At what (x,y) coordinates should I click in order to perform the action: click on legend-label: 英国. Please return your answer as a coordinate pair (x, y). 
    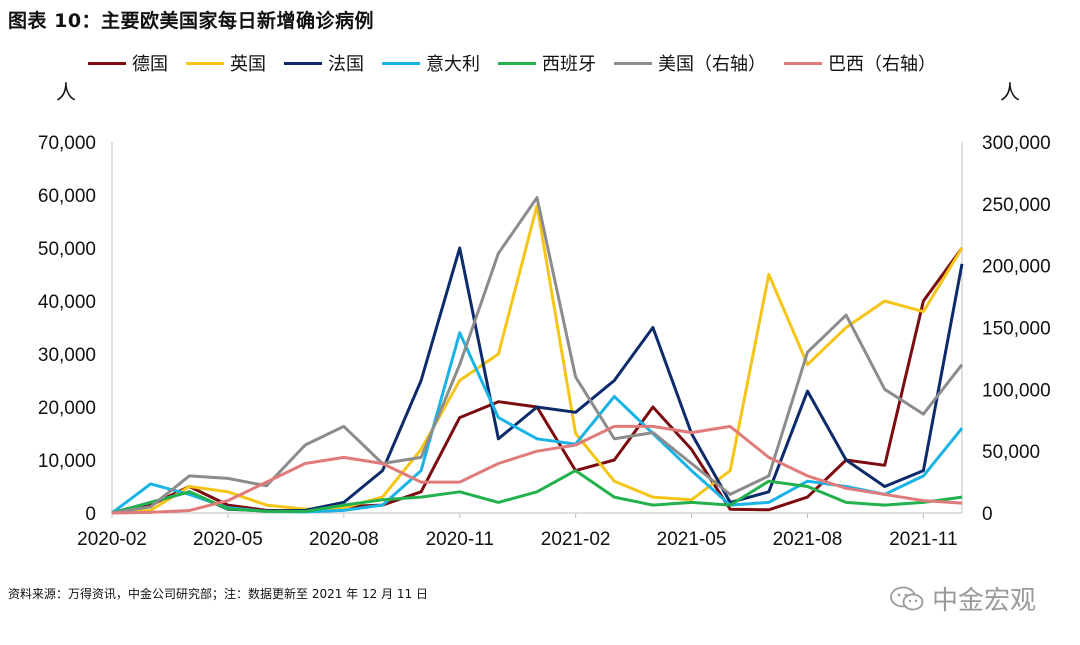
    Looking at the image, I should click on (248, 64).